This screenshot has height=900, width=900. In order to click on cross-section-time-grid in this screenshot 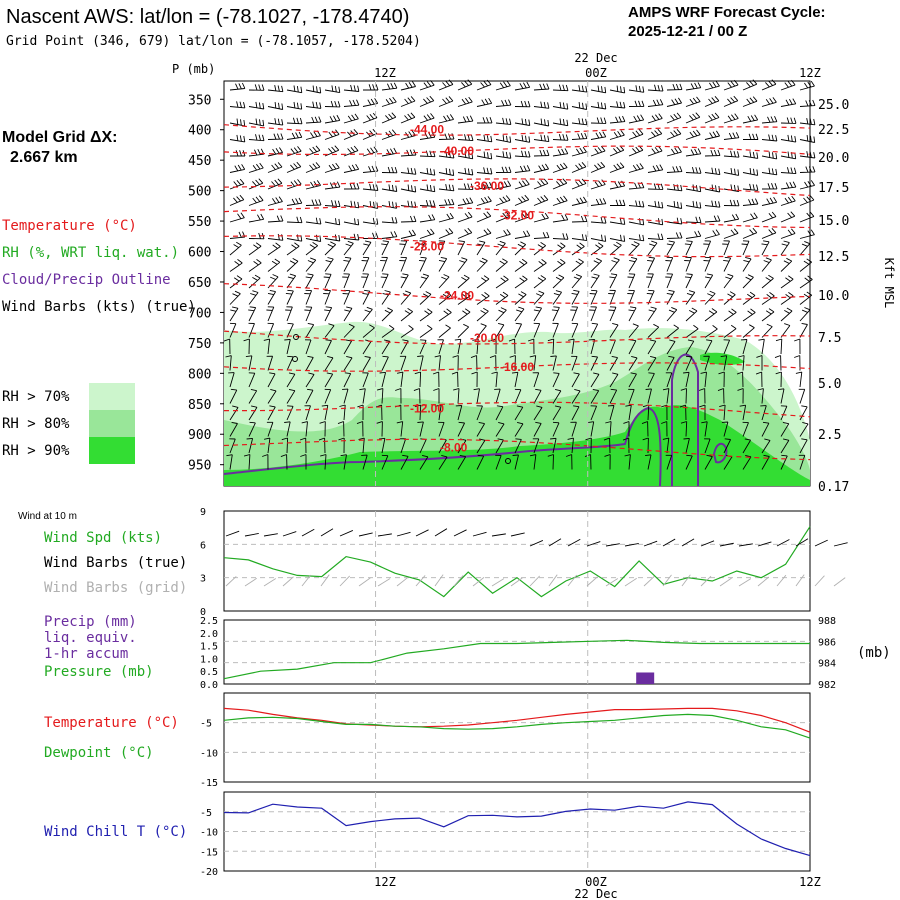, I will do `click(482, 283)`.